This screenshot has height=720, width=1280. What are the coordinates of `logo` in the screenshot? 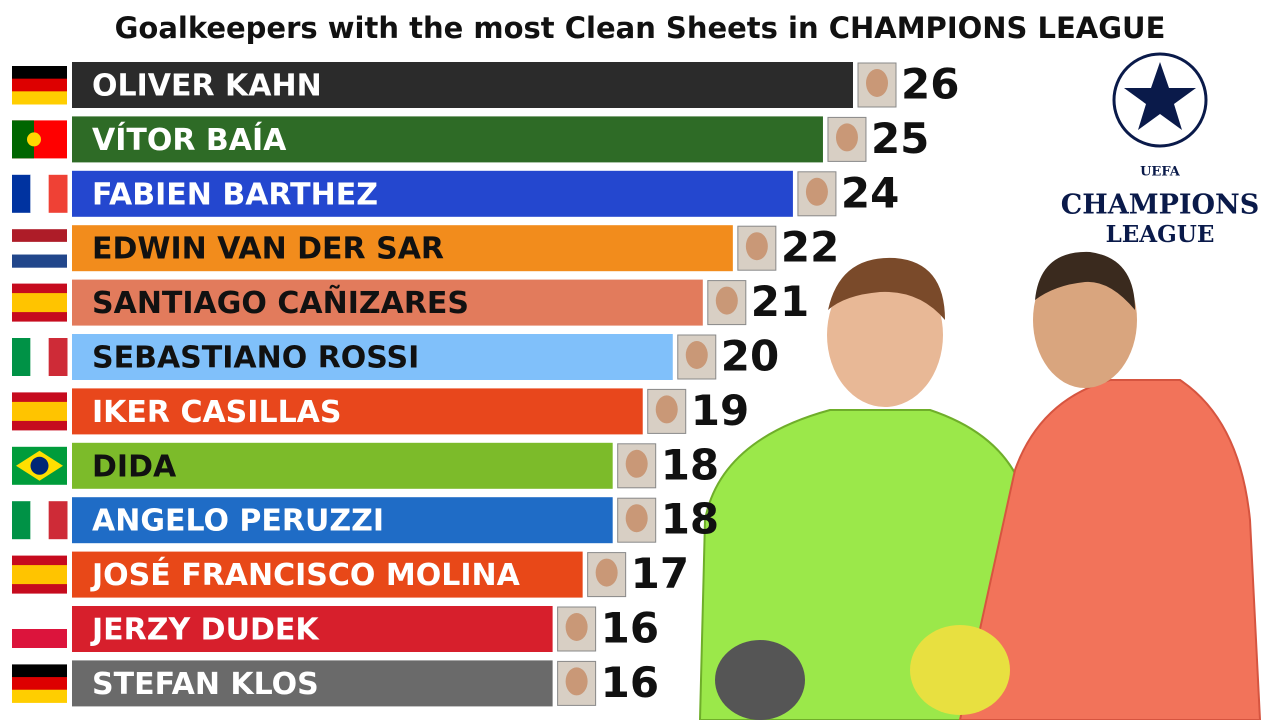 It's located at (1160, 100).